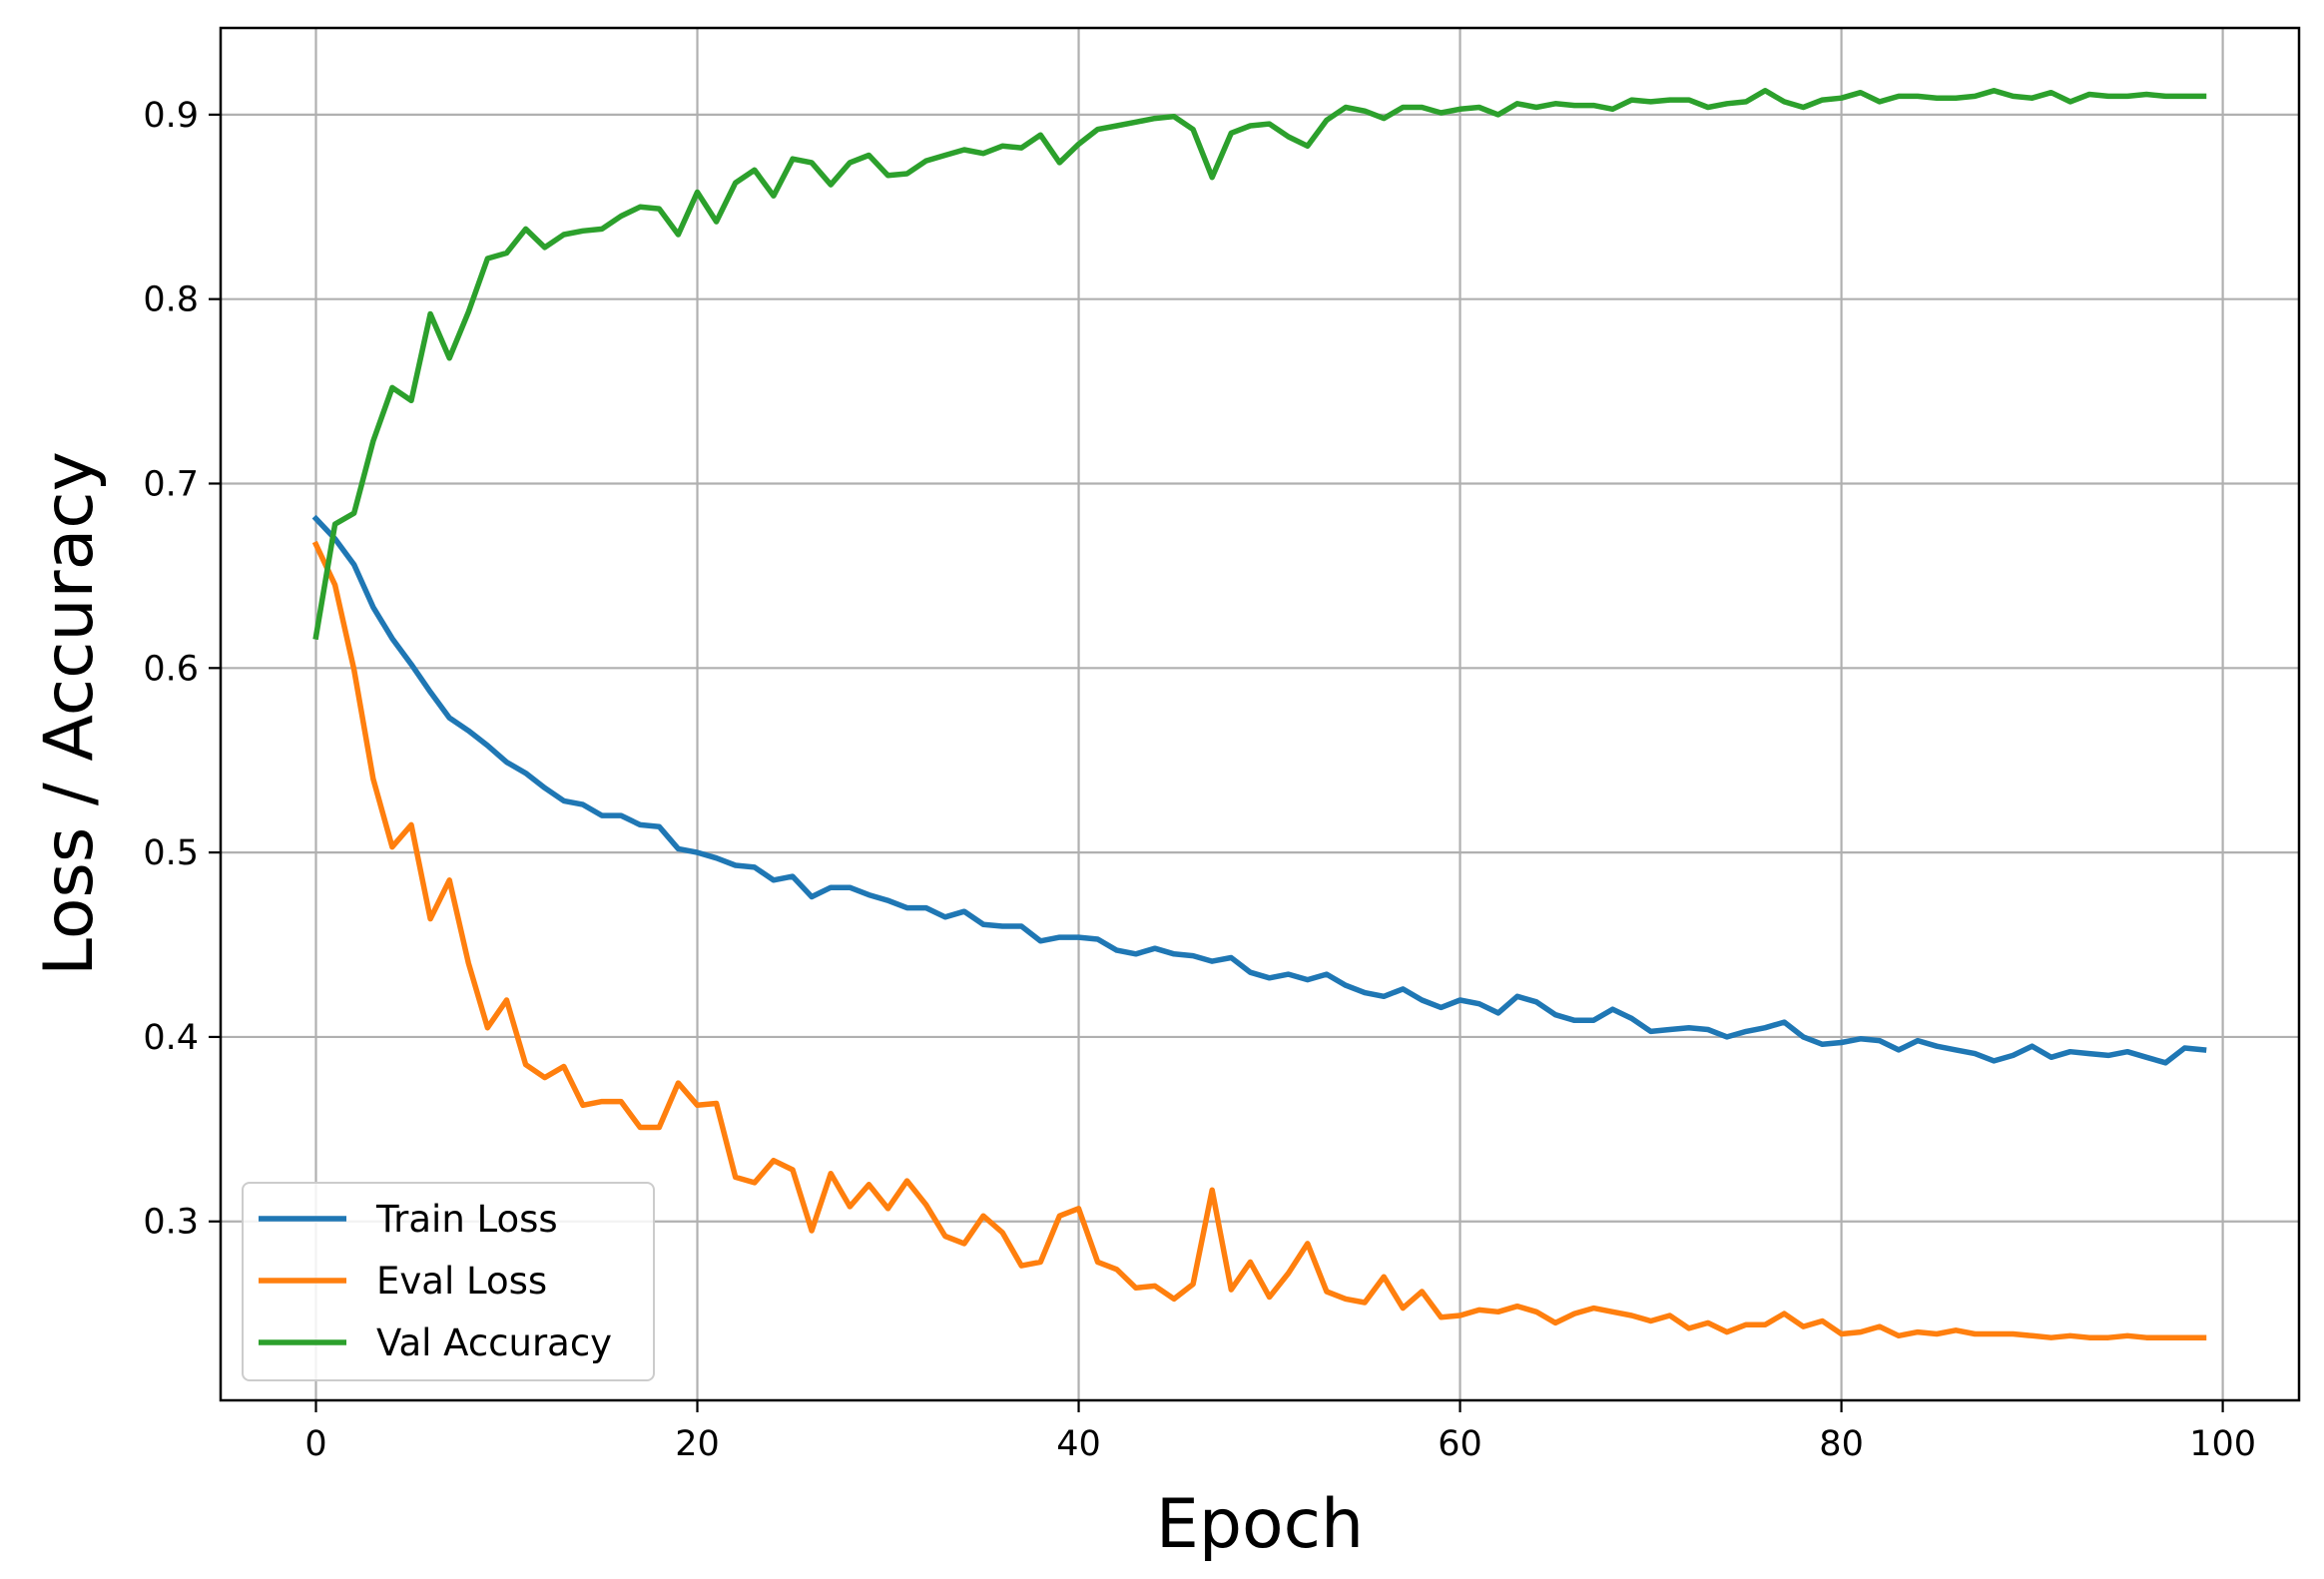  I want to click on x-tick-label: 0, so click(315, 1444).